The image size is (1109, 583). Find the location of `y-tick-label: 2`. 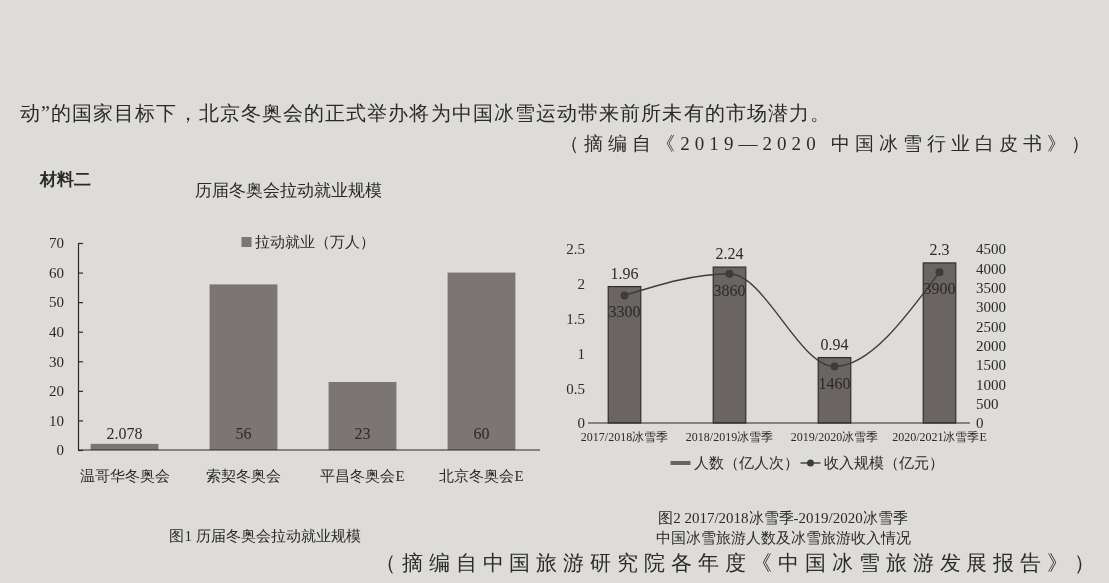

y-tick-label: 2 is located at coordinates (581, 284).